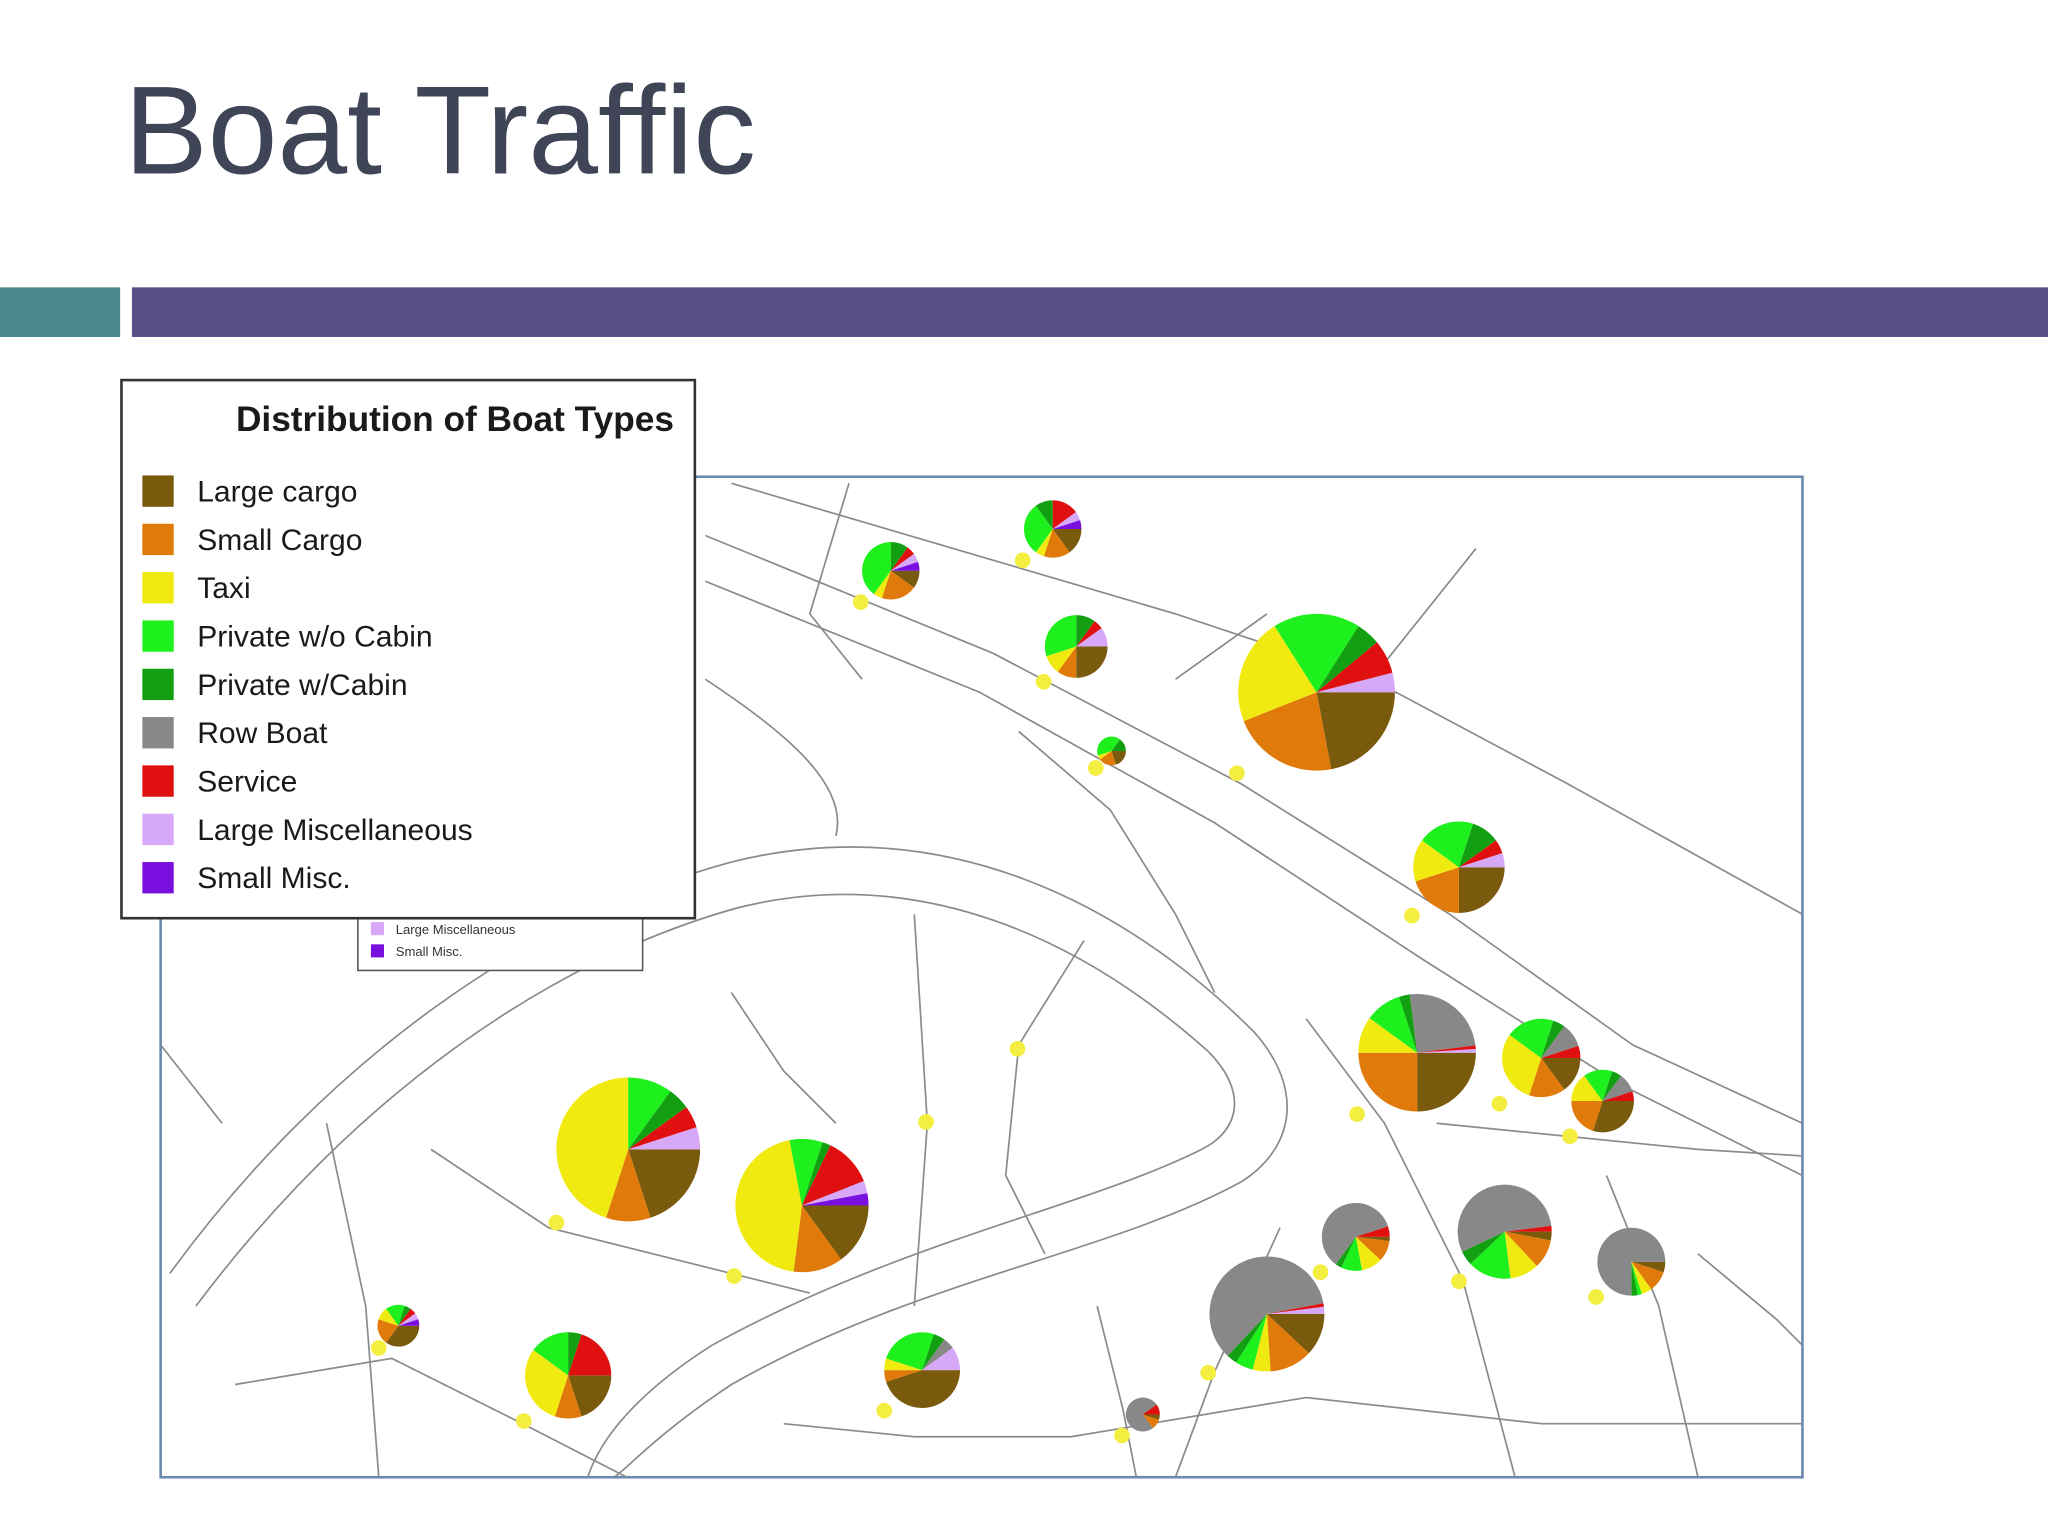 This screenshot has width=2048, height=1536. I want to click on legend-label: Private w/Cabin, so click(302, 685).